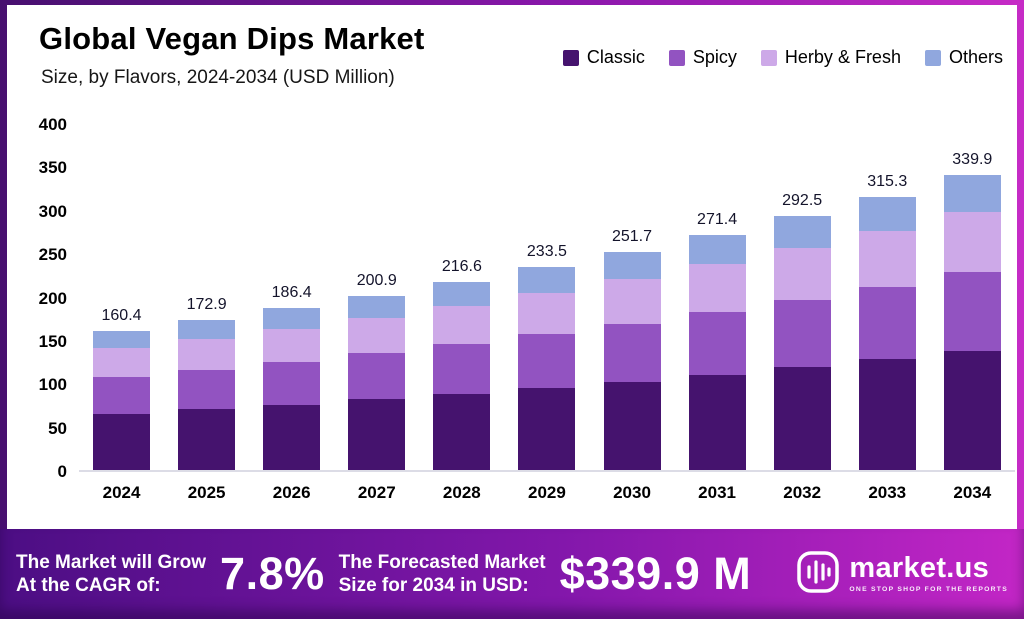  I want to click on y-axis-tick: 200, so click(52, 298).